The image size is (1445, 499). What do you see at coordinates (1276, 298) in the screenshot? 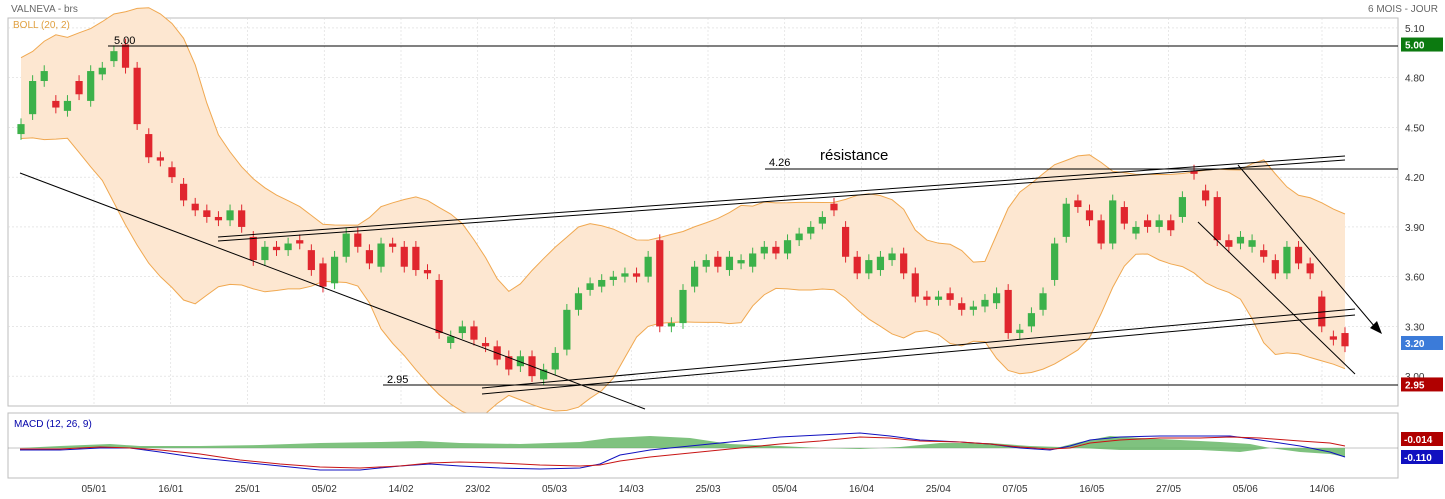
I see `falling-channel-lower` at bounding box center [1276, 298].